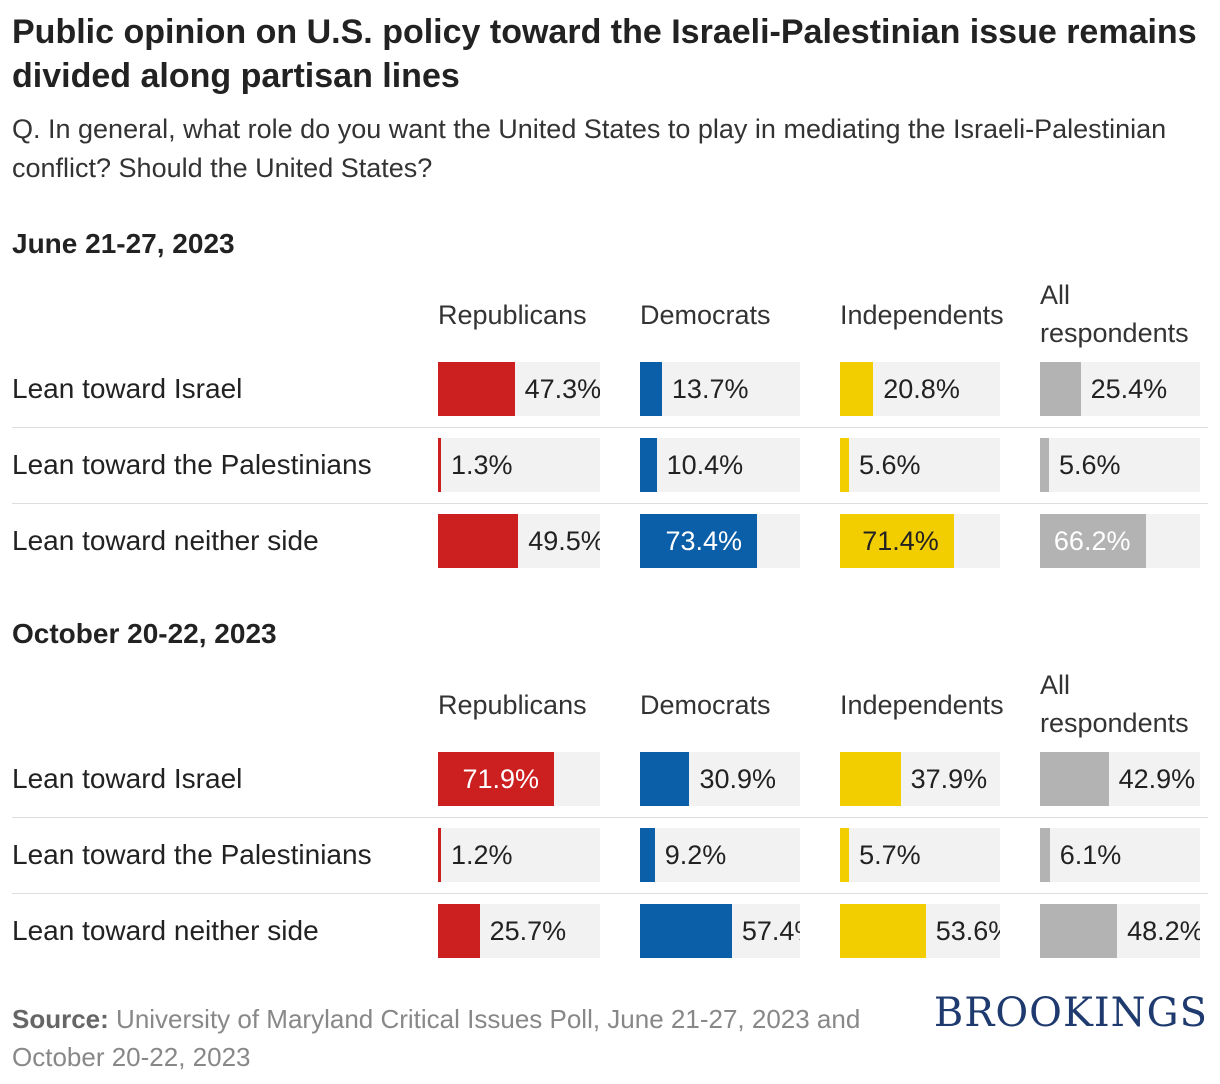 The height and width of the screenshot is (1084, 1220). What do you see at coordinates (770, 931) in the screenshot?
I see `data-label: 57.4%` at bounding box center [770, 931].